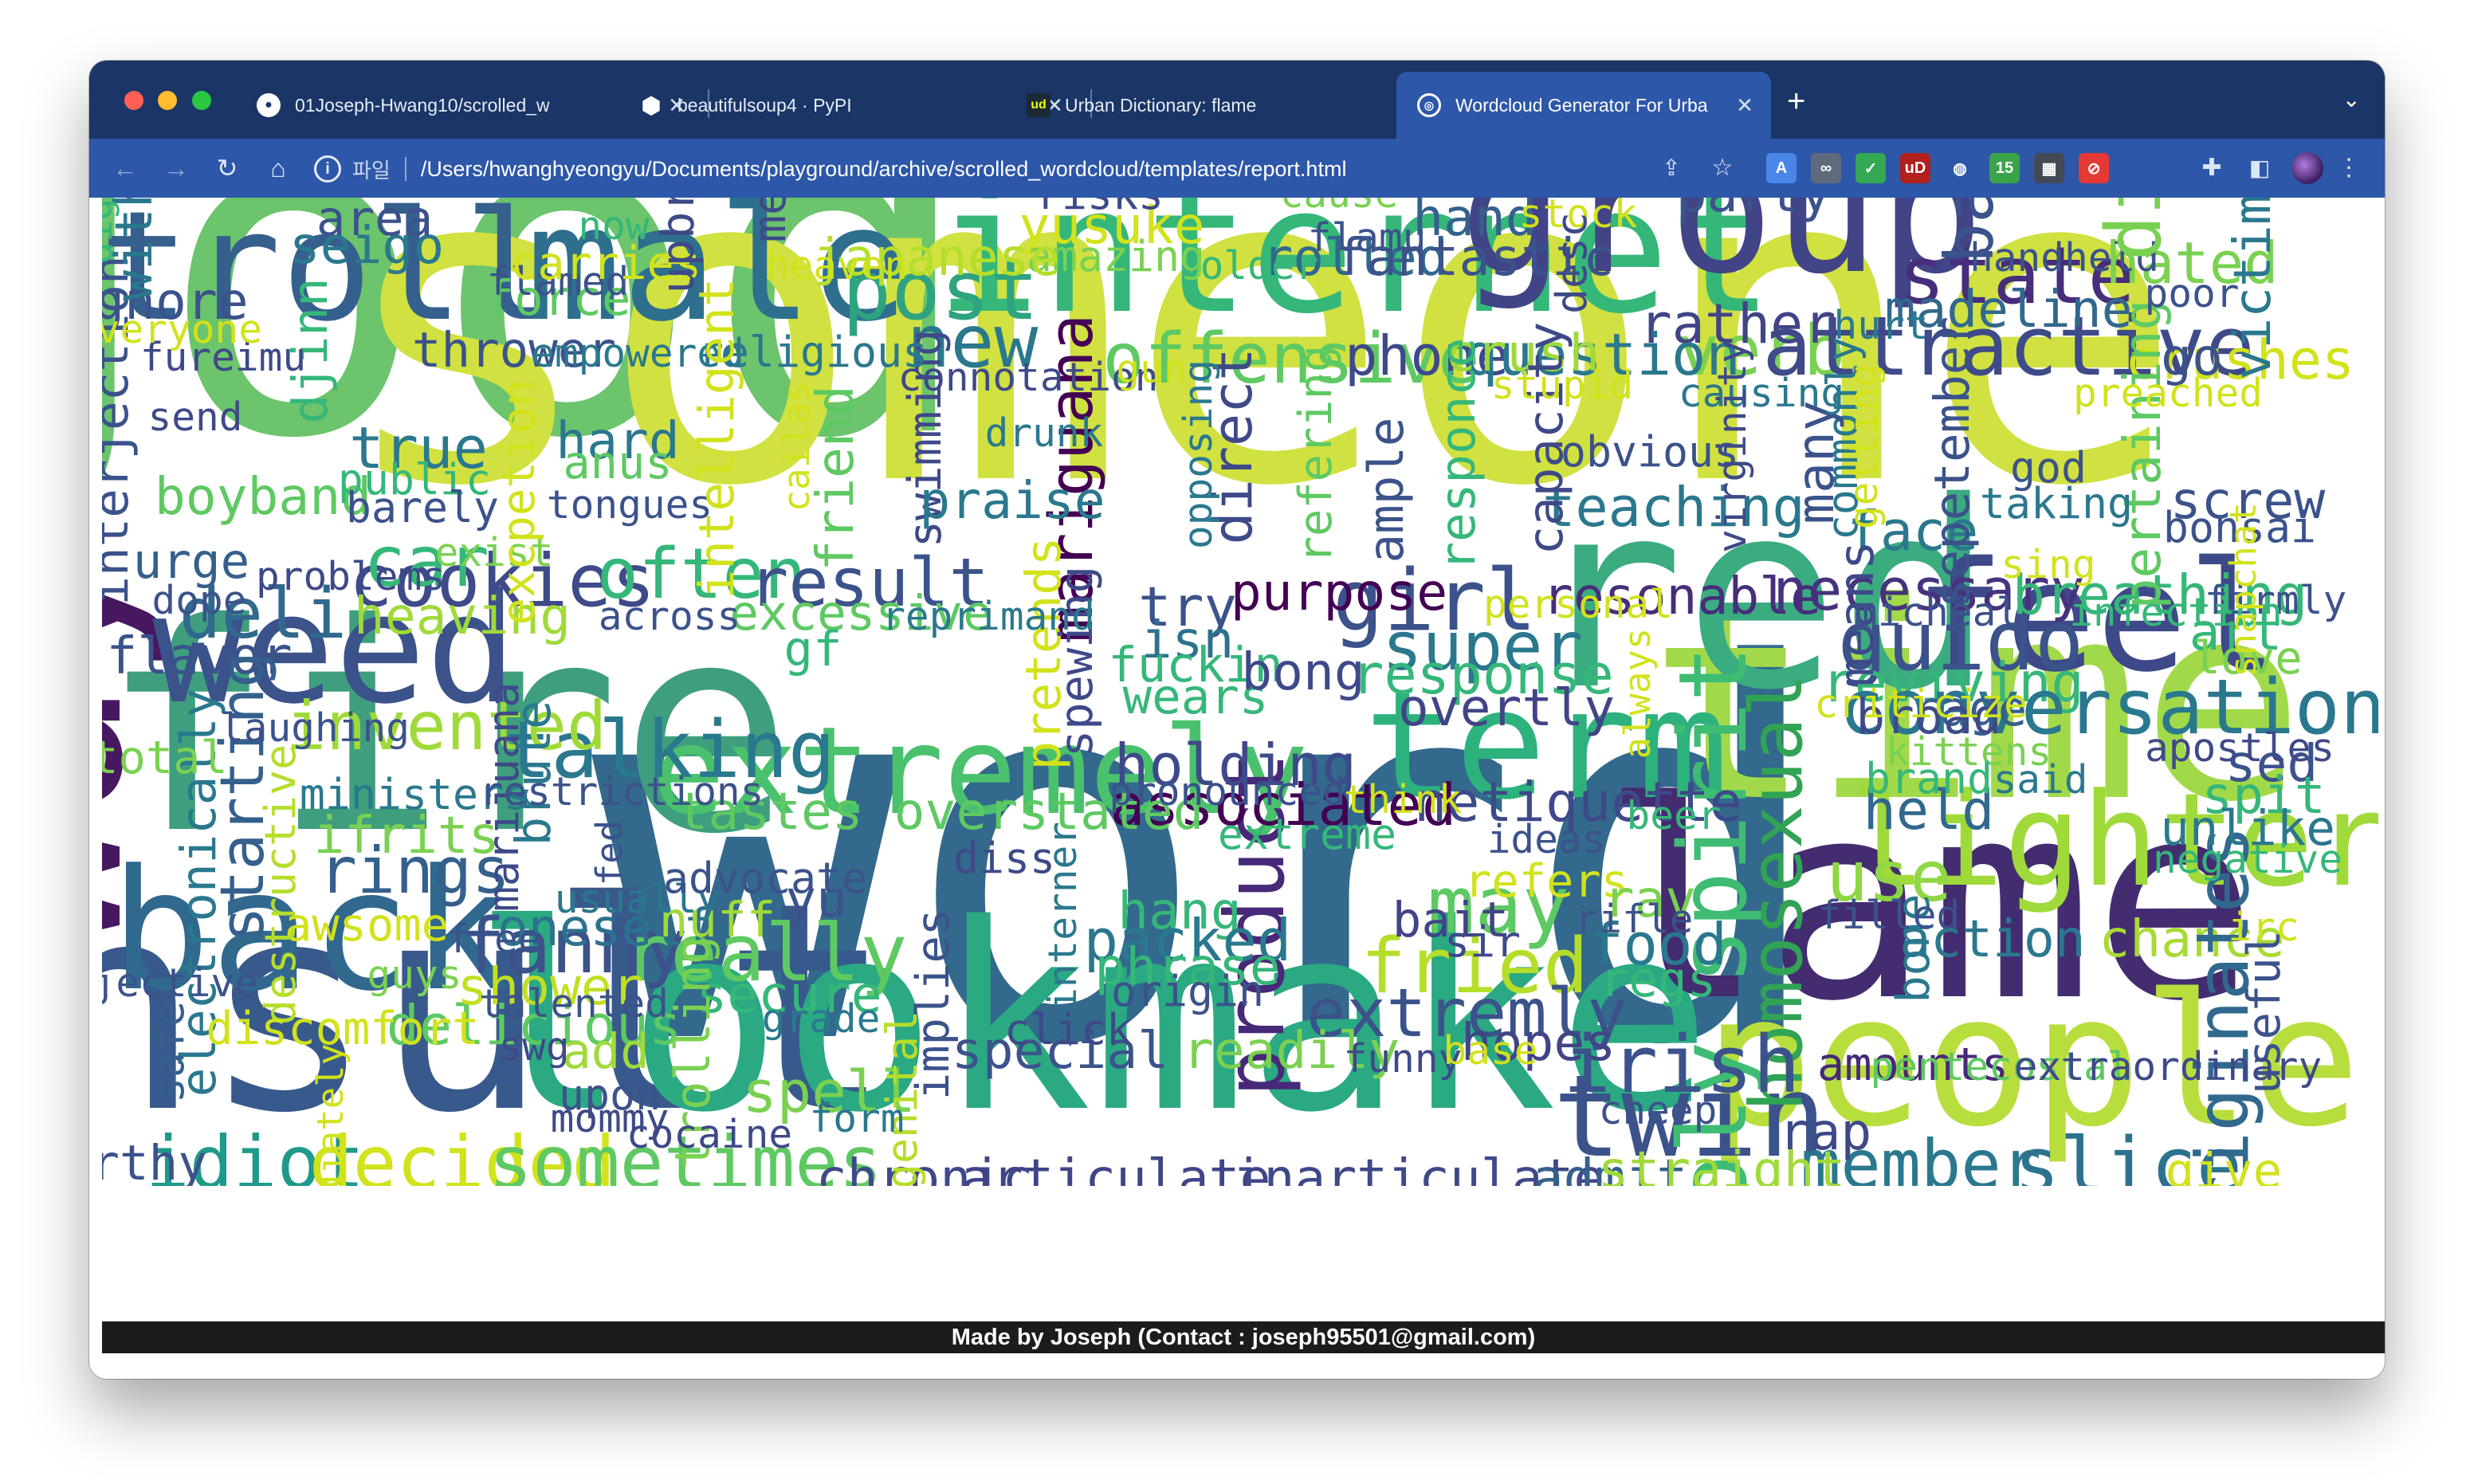  What do you see at coordinates (1076, 661) in the screenshot?
I see `wordcloud-word: spewing` at bounding box center [1076, 661].